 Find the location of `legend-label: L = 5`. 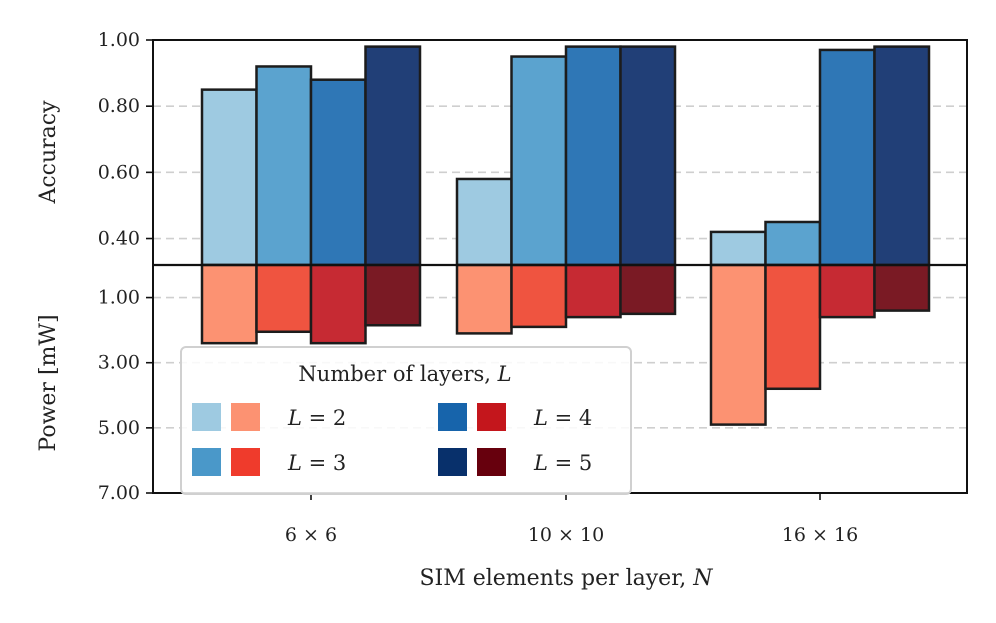

legend-label: L = 5 is located at coordinates (562, 463).